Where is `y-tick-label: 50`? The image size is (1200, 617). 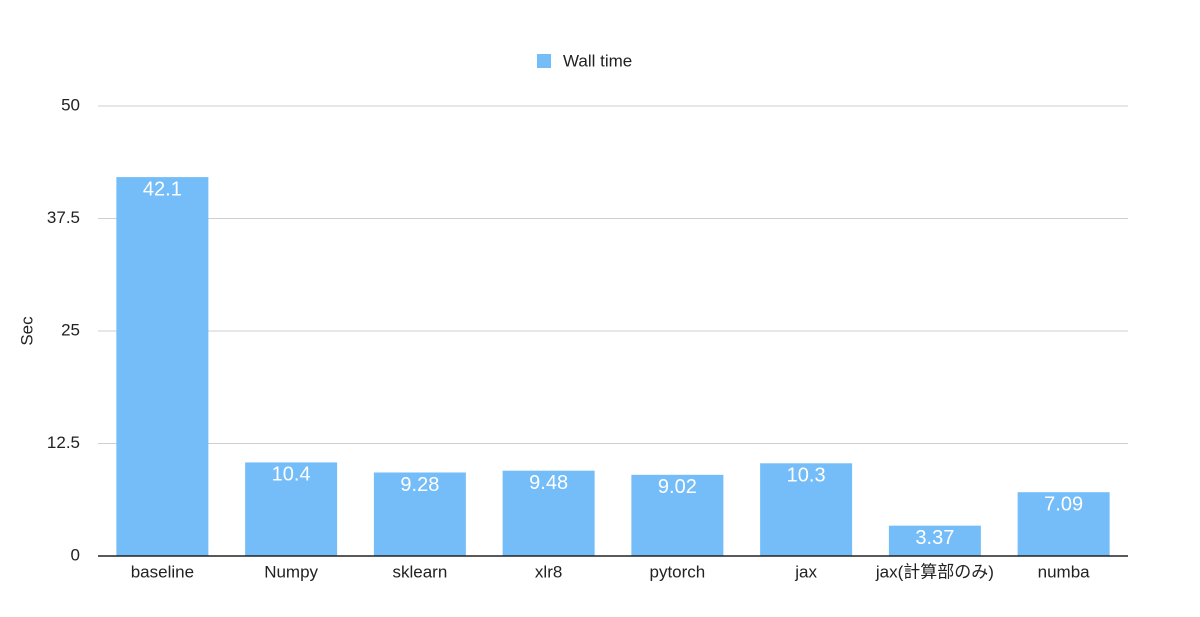 y-tick-label: 50 is located at coordinates (70, 104).